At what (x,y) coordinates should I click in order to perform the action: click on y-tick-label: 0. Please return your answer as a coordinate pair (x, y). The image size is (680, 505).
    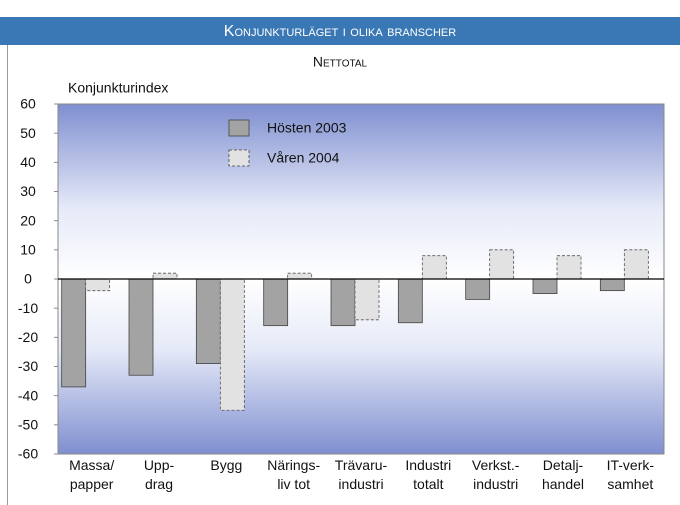
    Looking at the image, I should click on (28, 279).